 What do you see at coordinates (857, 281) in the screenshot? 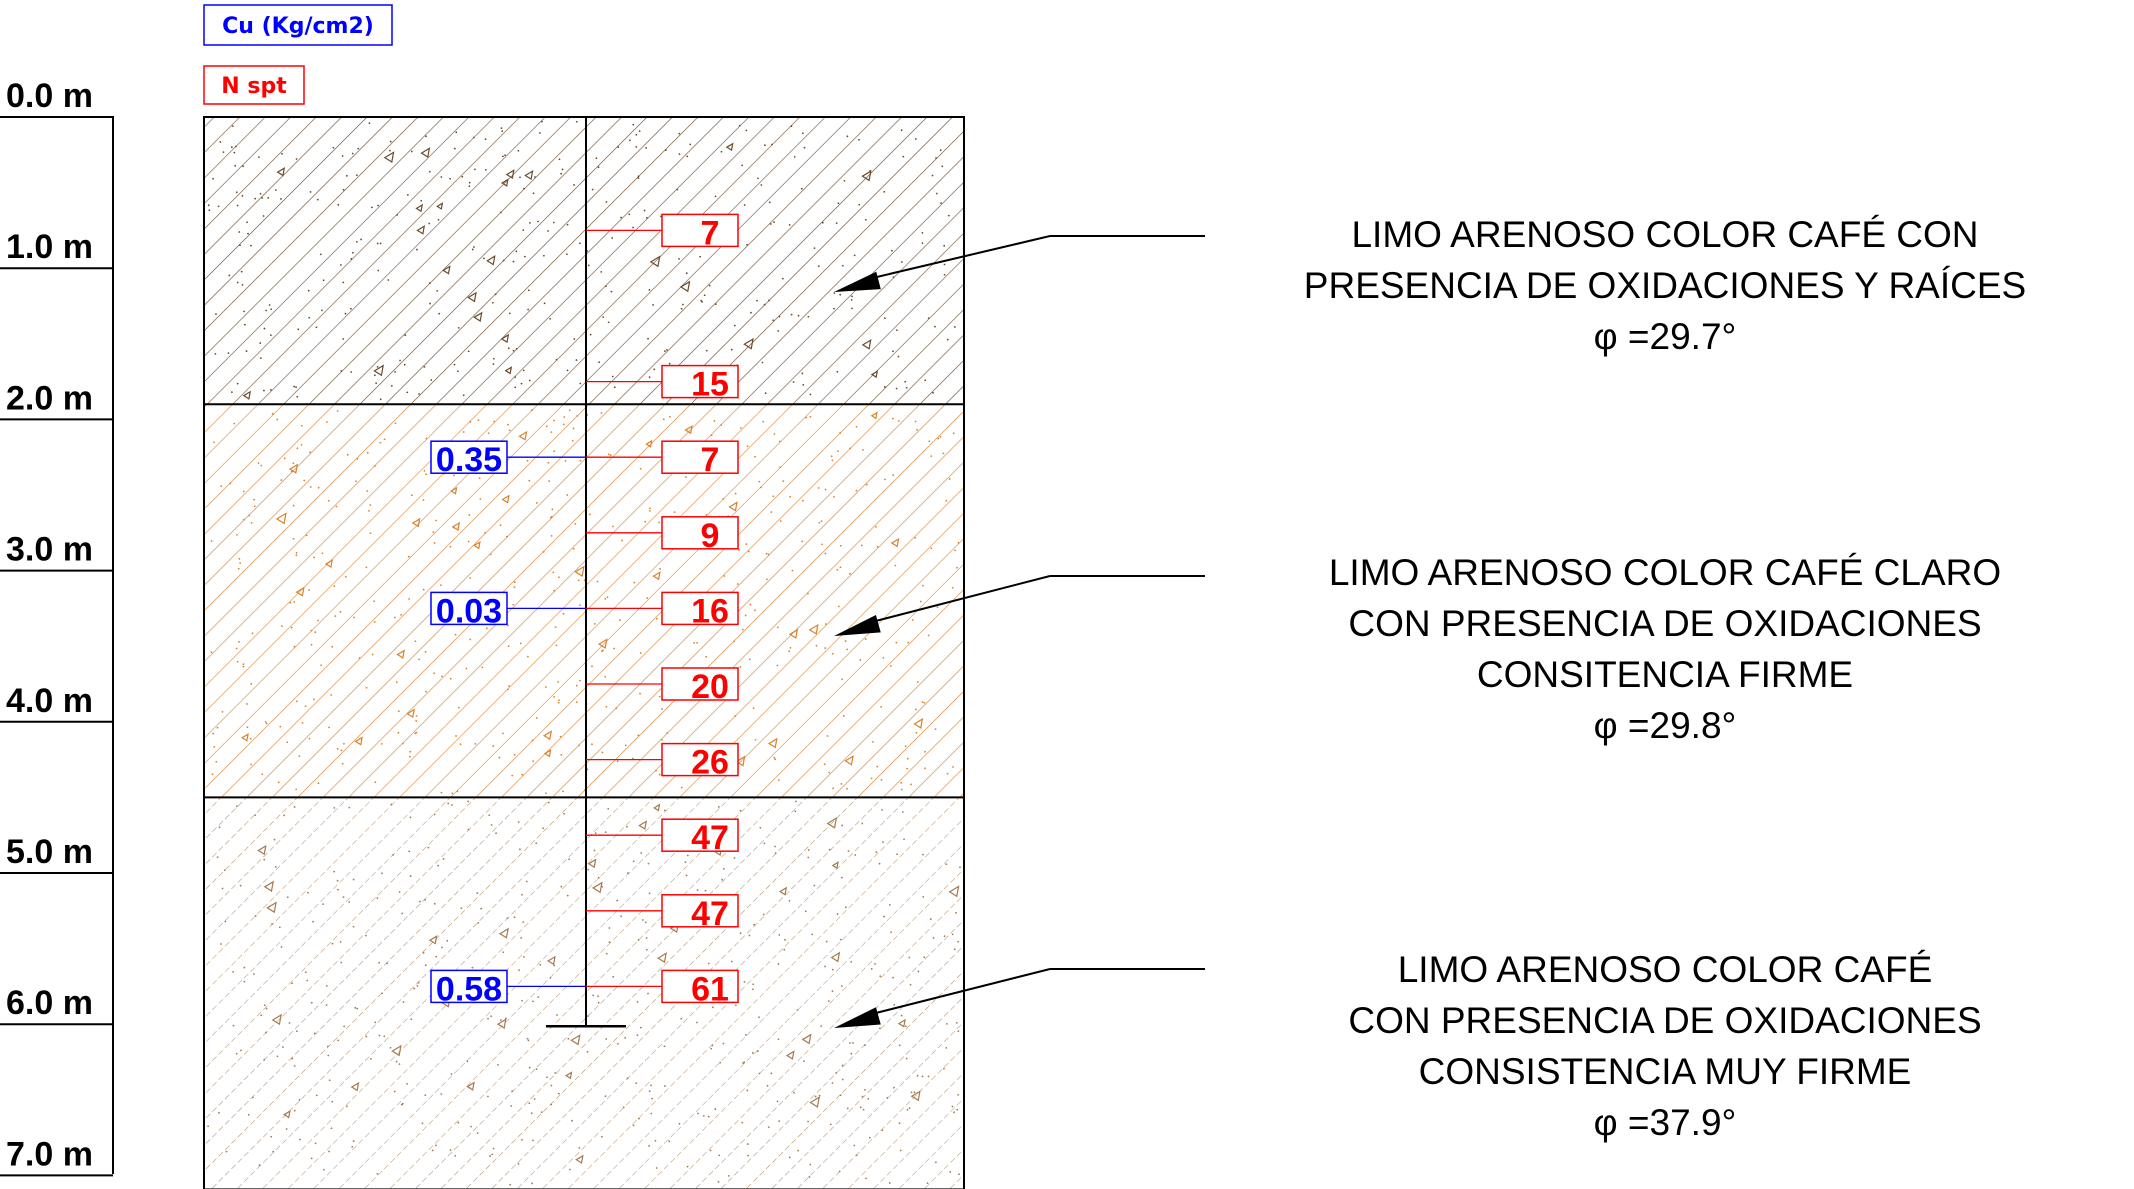
I see `description-arrowhead` at bounding box center [857, 281].